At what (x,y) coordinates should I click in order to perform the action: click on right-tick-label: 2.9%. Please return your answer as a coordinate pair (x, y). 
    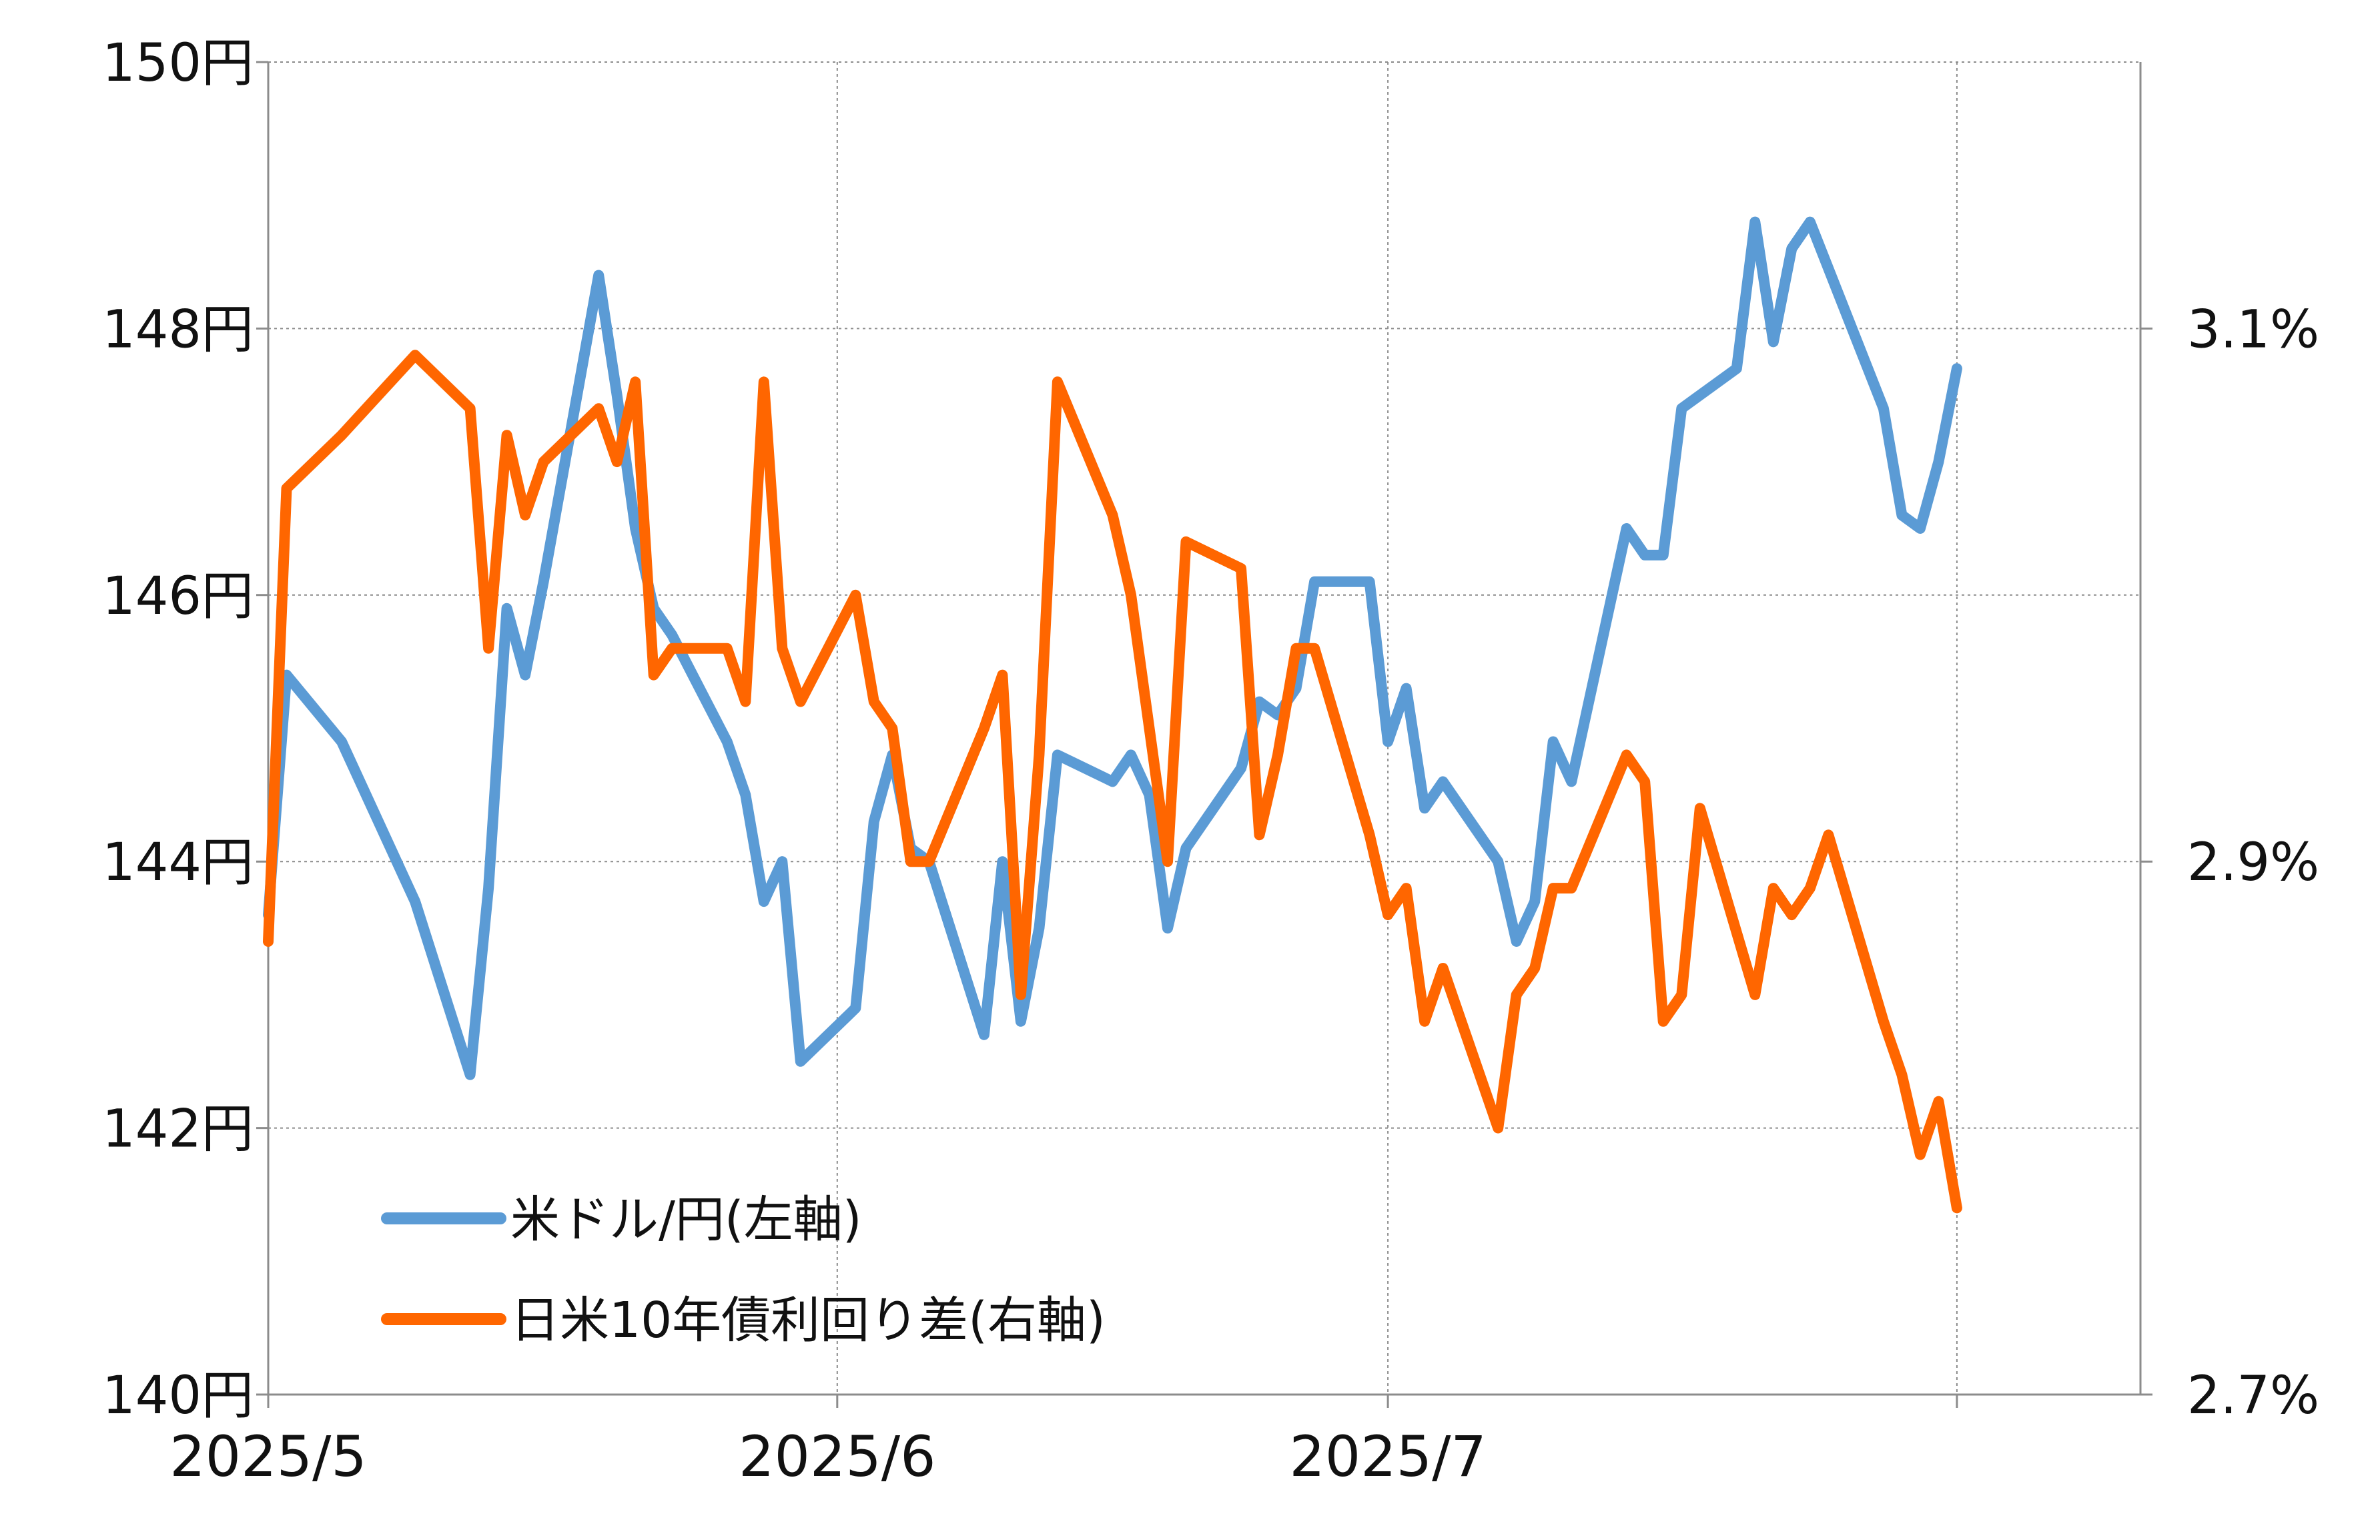
    Looking at the image, I should click on (2253, 863).